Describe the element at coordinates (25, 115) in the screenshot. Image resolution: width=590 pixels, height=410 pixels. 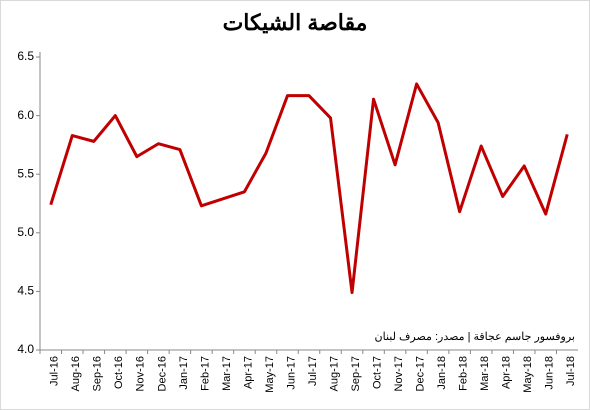
I see `y-tick-label: 6.0` at that location.